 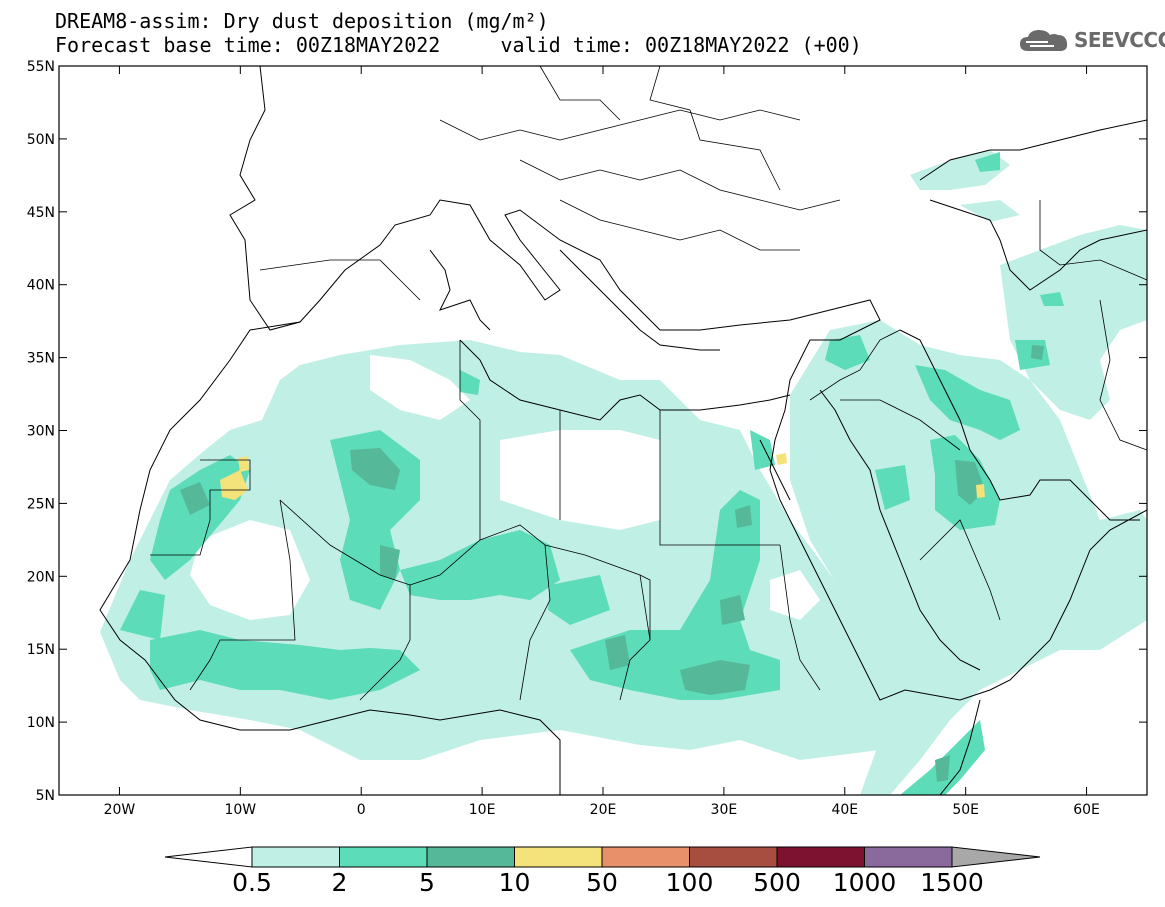 I want to click on lat-tick-label: 55N, so click(x=41, y=67).